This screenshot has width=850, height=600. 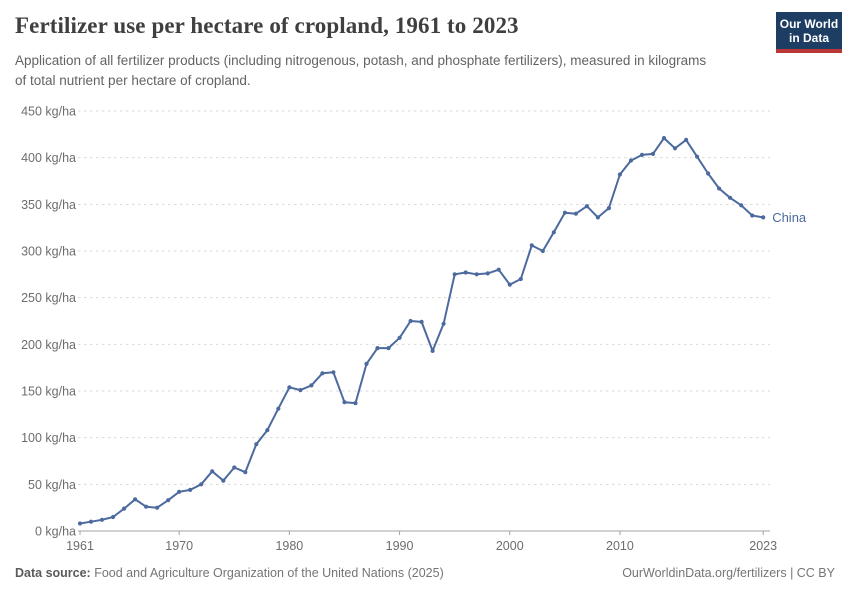 What do you see at coordinates (620, 546) in the screenshot?
I see `x-axis-tick-label: 2010` at bounding box center [620, 546].